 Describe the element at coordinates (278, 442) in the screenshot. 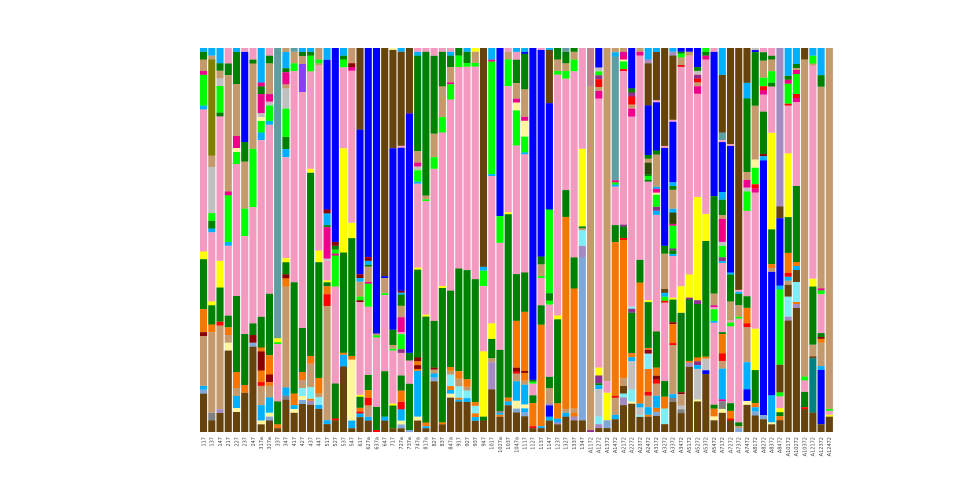

I see `x-tick-label: 337` at that location.